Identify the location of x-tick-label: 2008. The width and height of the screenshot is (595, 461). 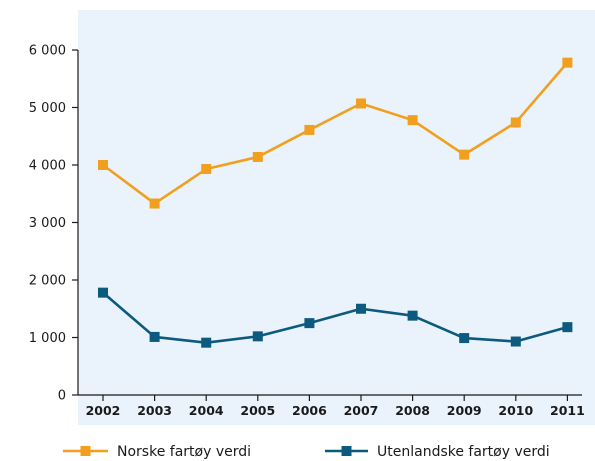
(412, 410).